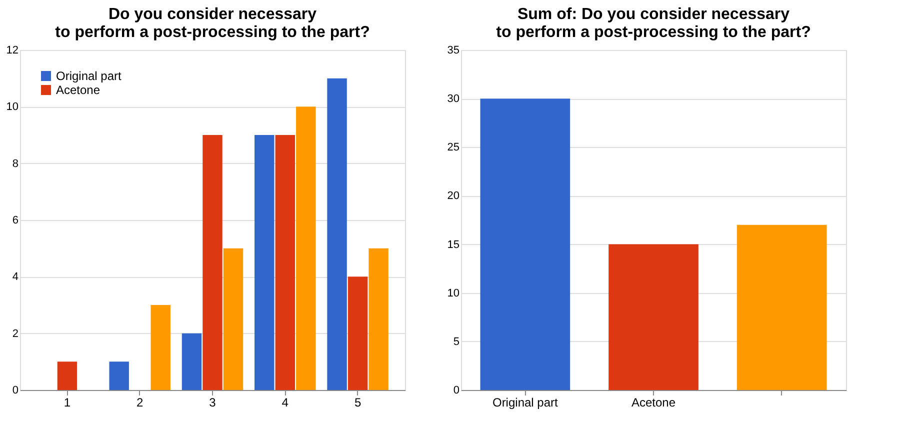  What do you see at coordinates (653, 23) in the screenshot?
I see `chart-title: Sum of: Do you consider necessary to perform a post-processing to the part?` at bounding box center [653, 23].